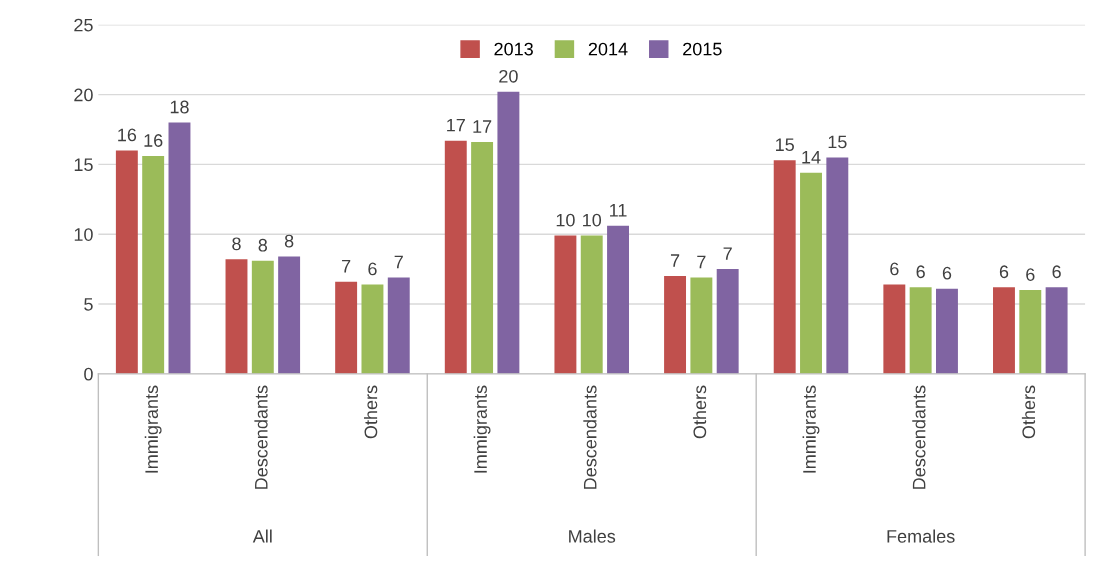 The image size is (1105, 563). What do you see at coordinates (811, 157) in the screenshot?
I see `data-label: 14` at bounding box center [811, 157].